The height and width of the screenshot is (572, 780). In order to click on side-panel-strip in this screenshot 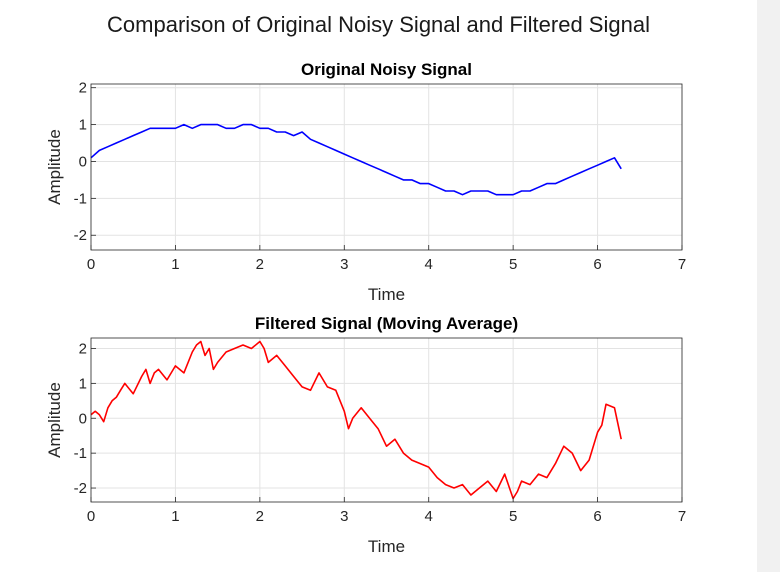, I will do `click(768, 286)`.